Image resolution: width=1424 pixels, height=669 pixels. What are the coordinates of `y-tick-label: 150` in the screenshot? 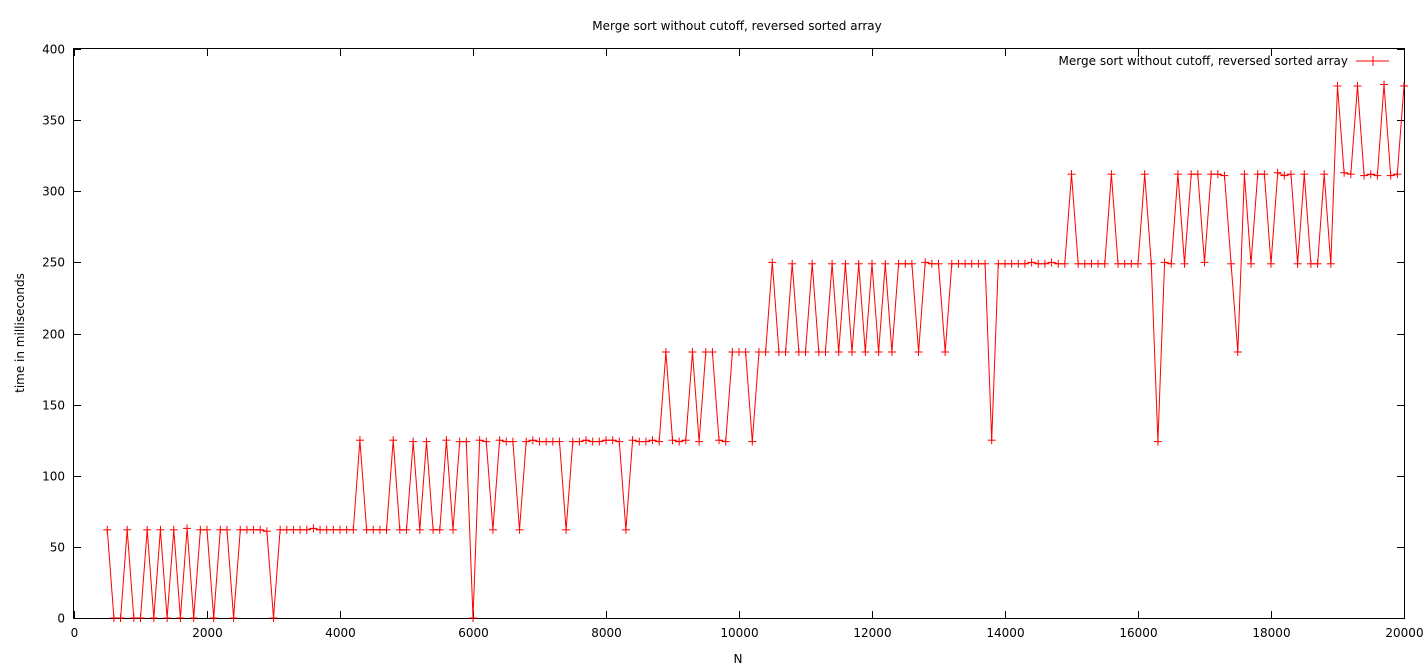 It's located at (53, 406).